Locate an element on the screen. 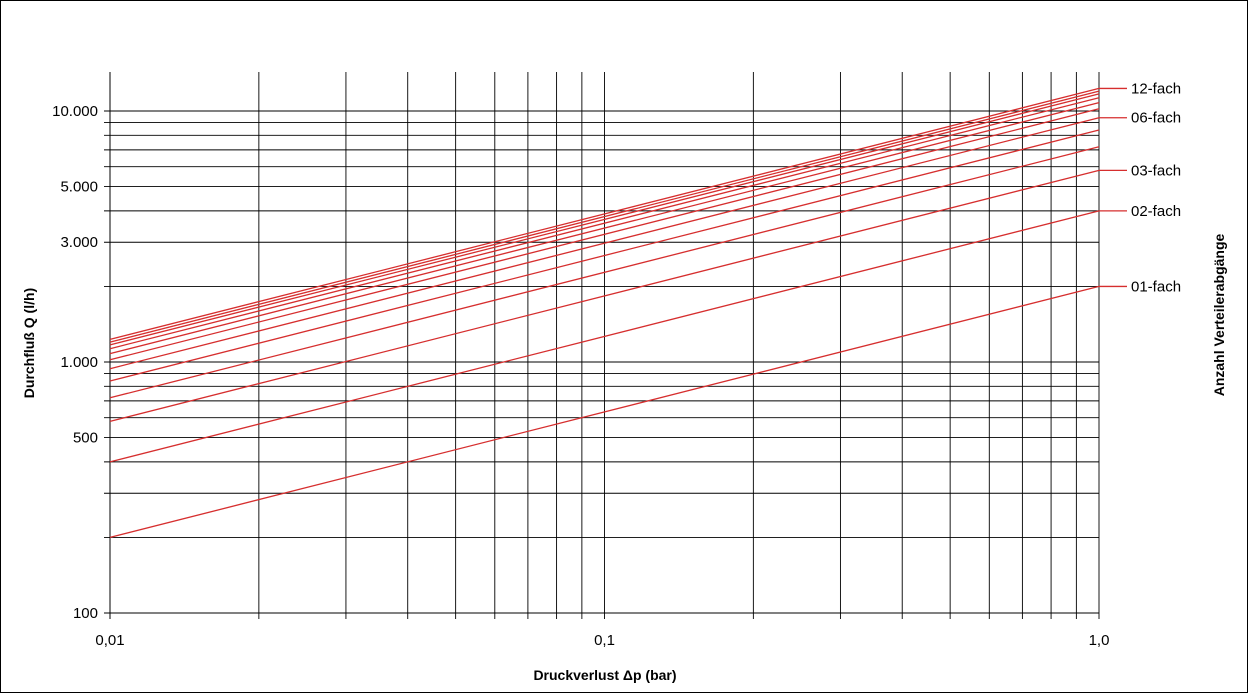 This screenshot has height=693, width=1248. series-label: 02-fach is located at coordinates (1156, 211).